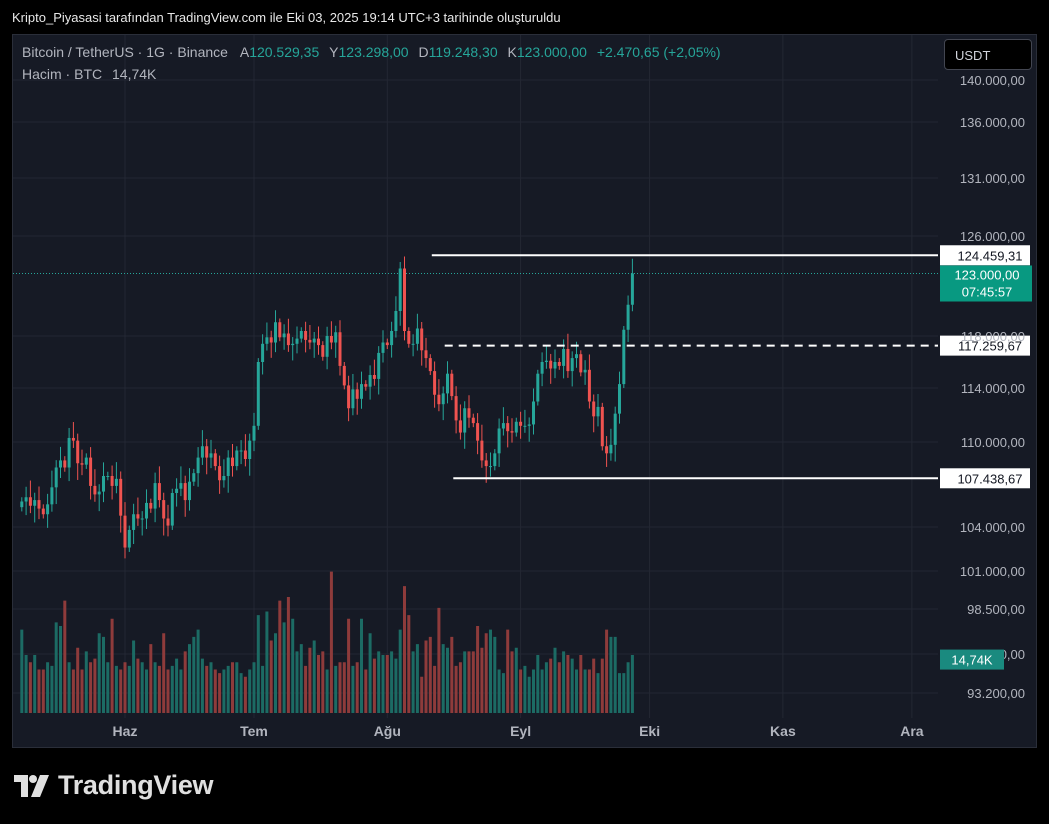 The width and height of the screenshot is (1049, 824). I want to click on price-tick-label: 131.000,00, so click(992, 178).